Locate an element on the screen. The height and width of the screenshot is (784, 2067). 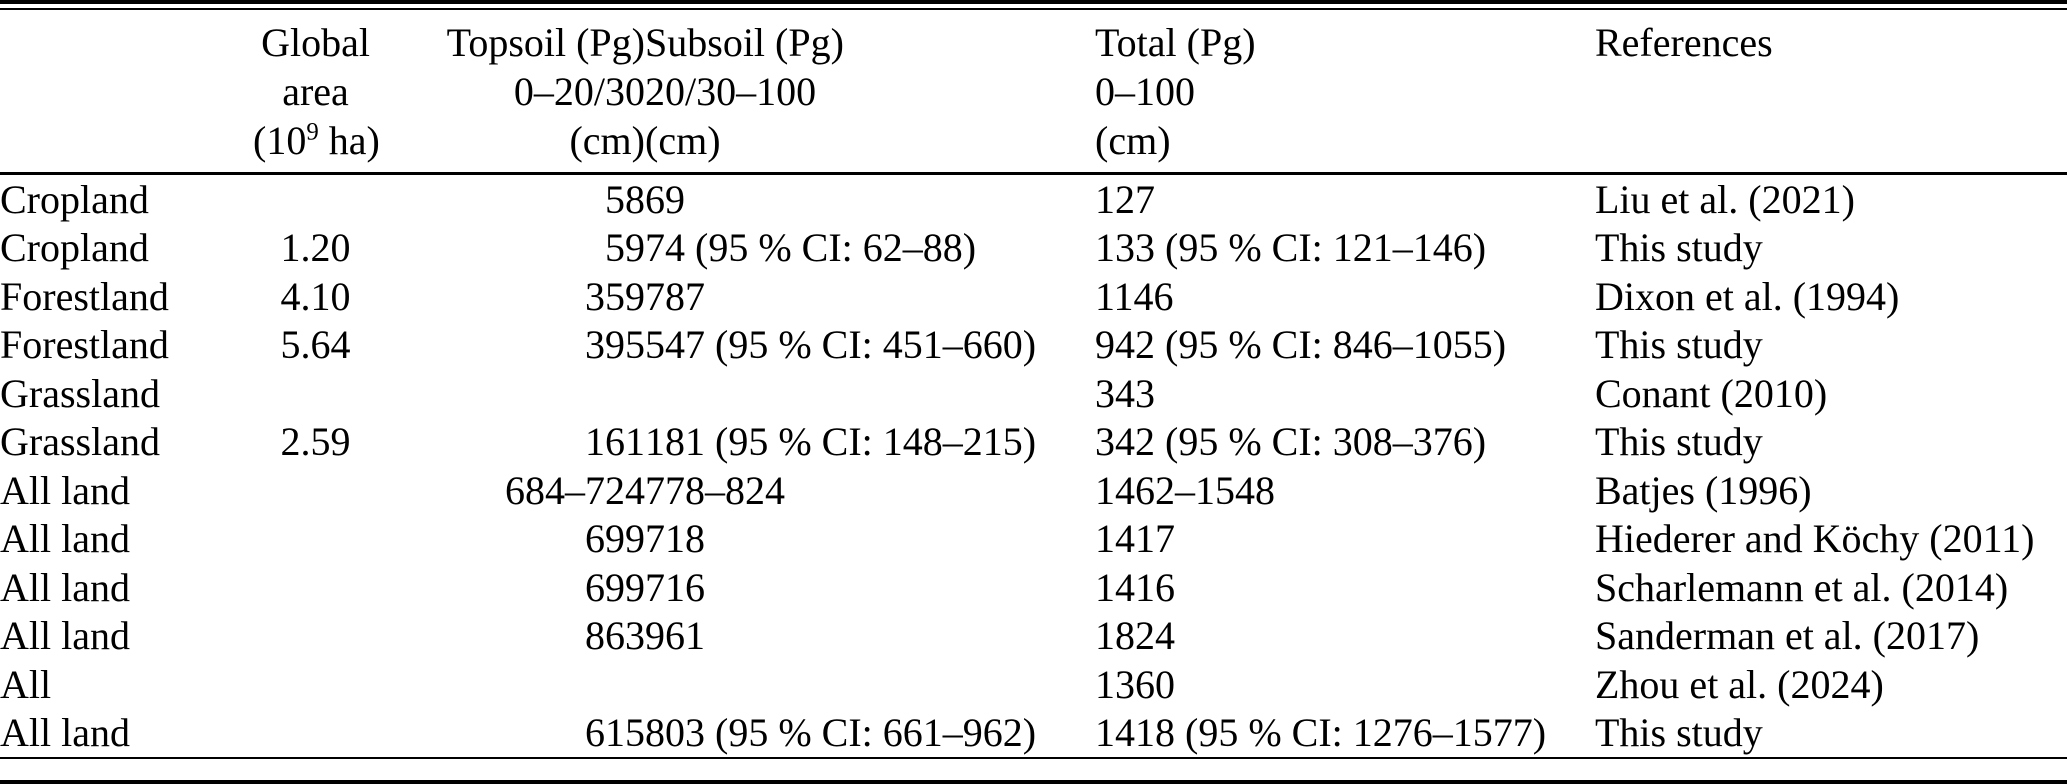
cell-topsoil: 161 is located at coordinates (615, 442).